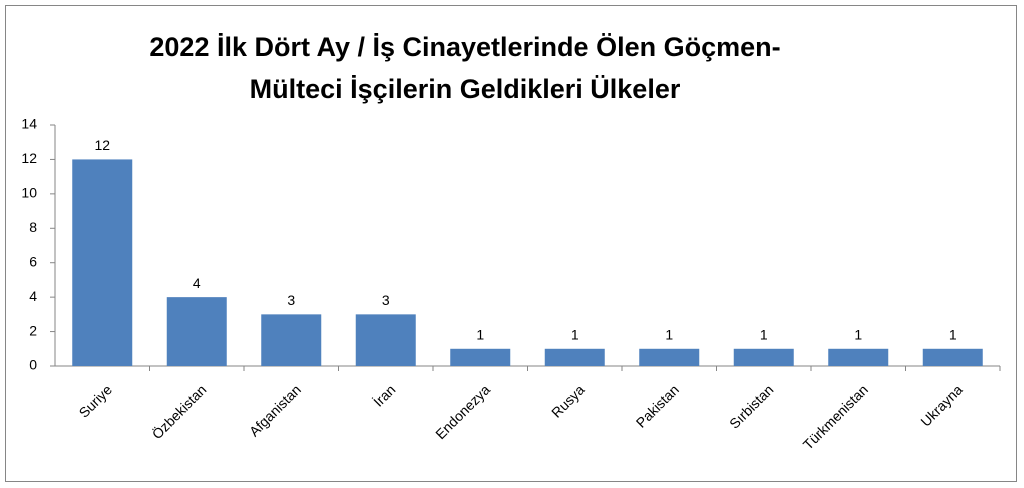  Describe the element at coordinates (29, 158) in the screenshot. I see `y-tick-label: 12` at that location.